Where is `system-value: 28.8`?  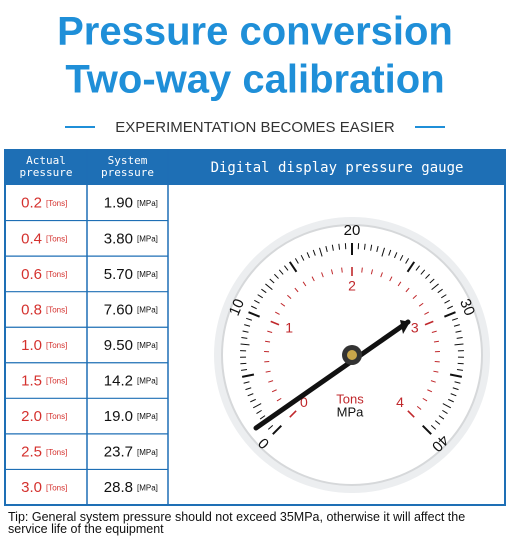
system-value: 28.8 is located at coordinates (118, 487).